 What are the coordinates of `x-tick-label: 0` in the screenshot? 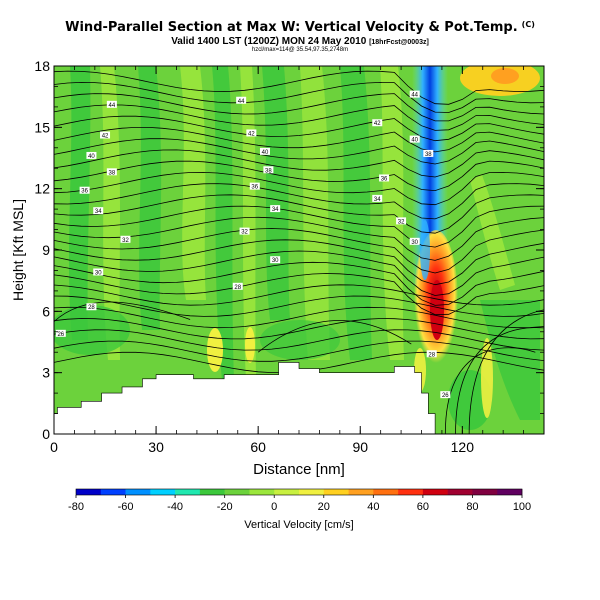 It's located at (54, 447).